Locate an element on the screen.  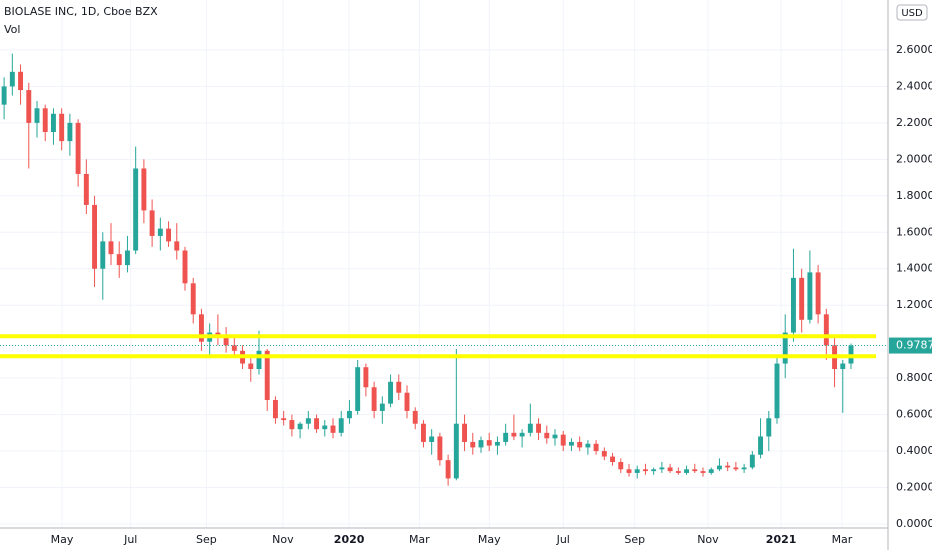
x-tick-label: 2021 is located at coordinates (781, 539).